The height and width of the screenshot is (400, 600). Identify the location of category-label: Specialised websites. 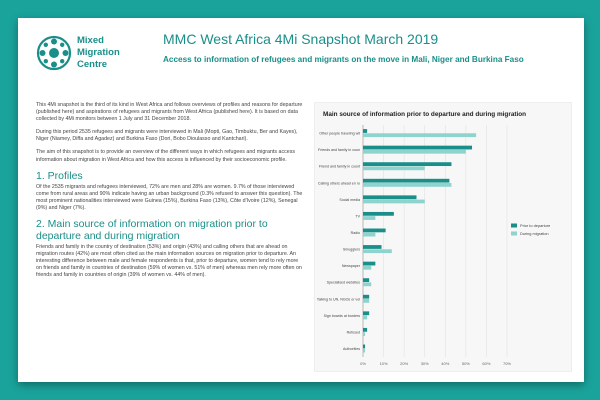
(344, 283).